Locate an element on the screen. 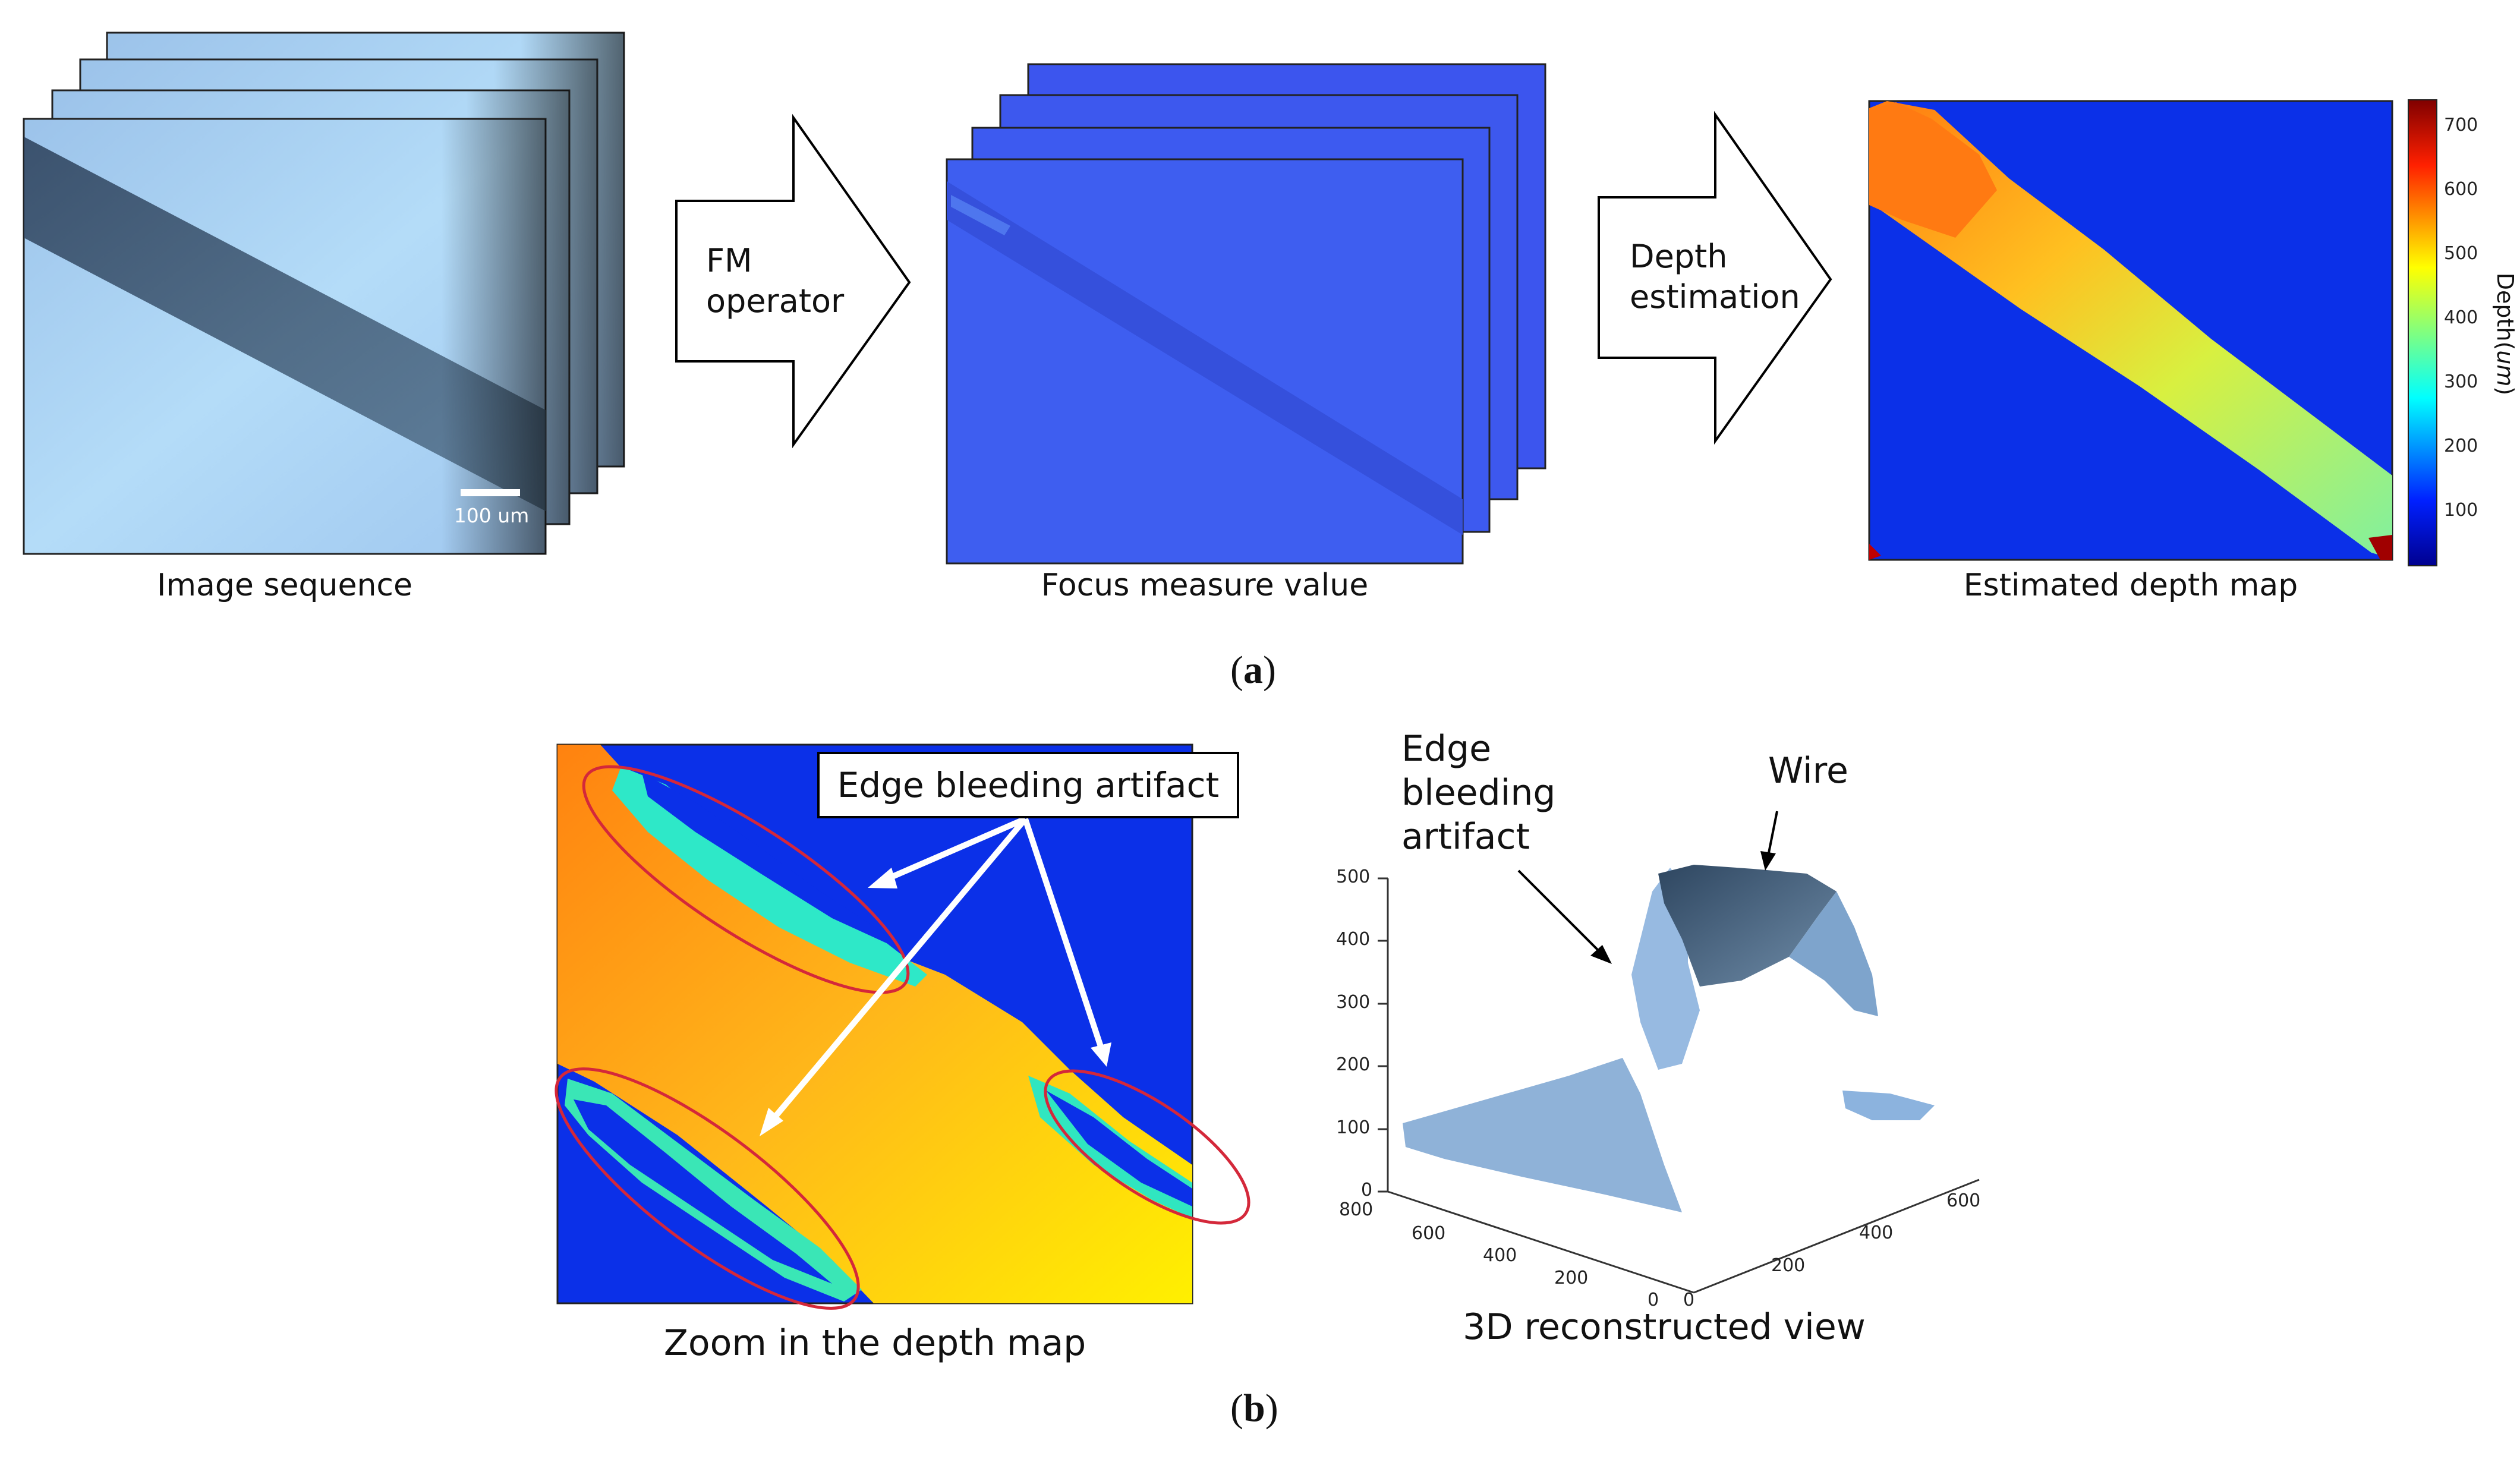 This screenshot has height=1459, width=2520. colorbar-tick-400: 400 is located at coordinates (2461, 317).